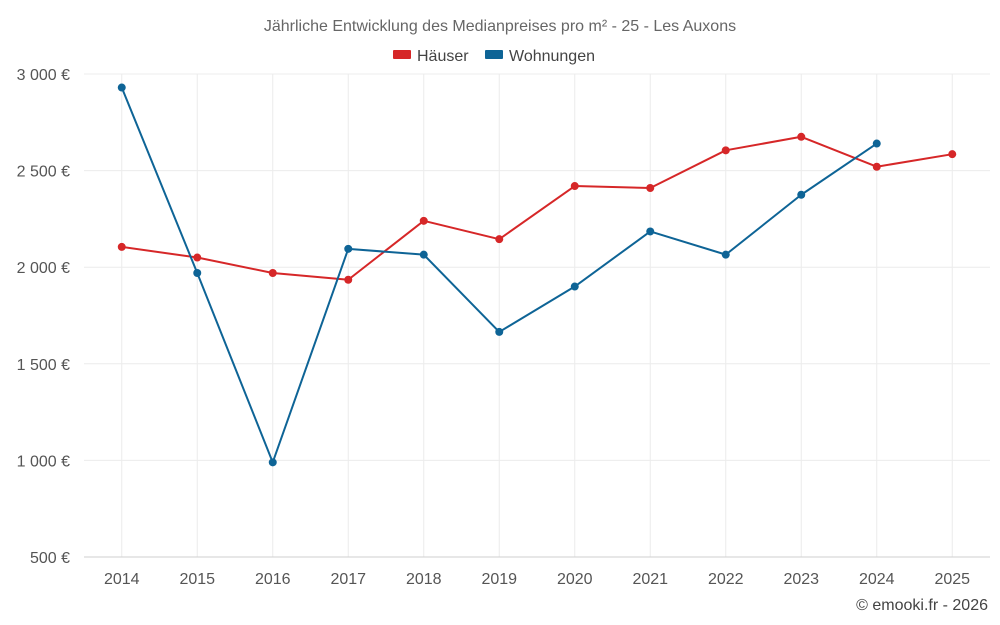 The width and height of the screenshot is (1000, 625). What do you see at coordinates (43, 317) in the screenshot?
I see `y-axis-ticks: 500 € 1 000 € 1 500 € 2 000 € 2 500 € 3 000 €` at bounding box center [43, 317].